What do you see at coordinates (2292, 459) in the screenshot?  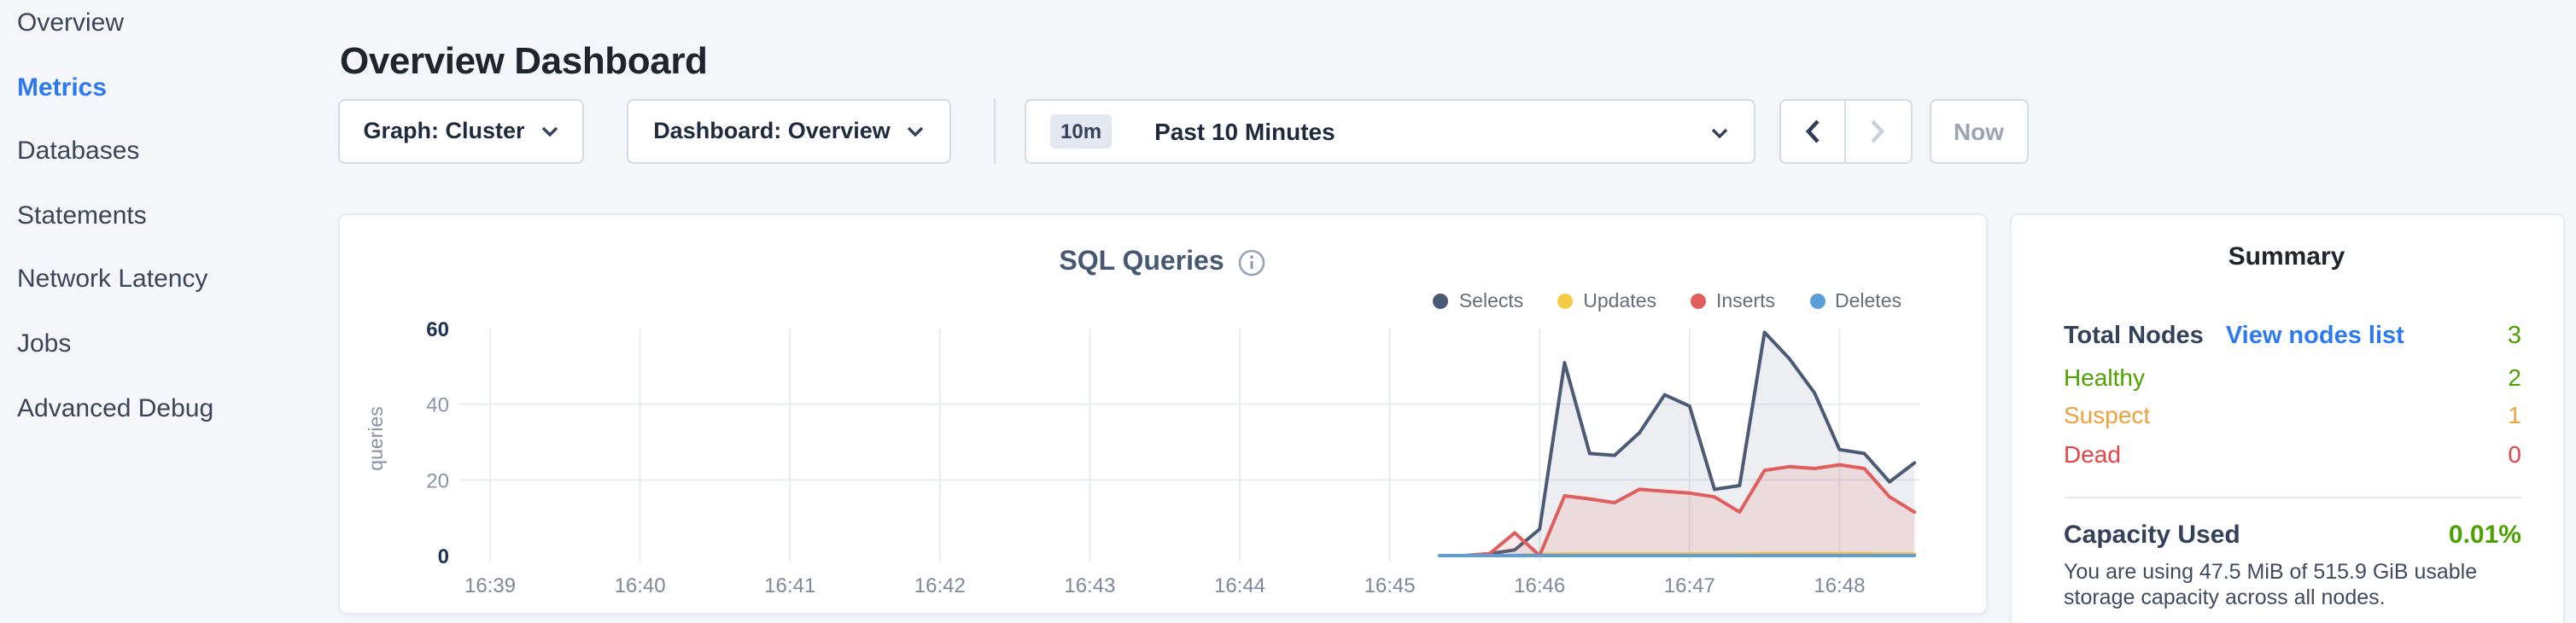 I see `dead-row: Dead 0` at bounding box center [2292, 459].